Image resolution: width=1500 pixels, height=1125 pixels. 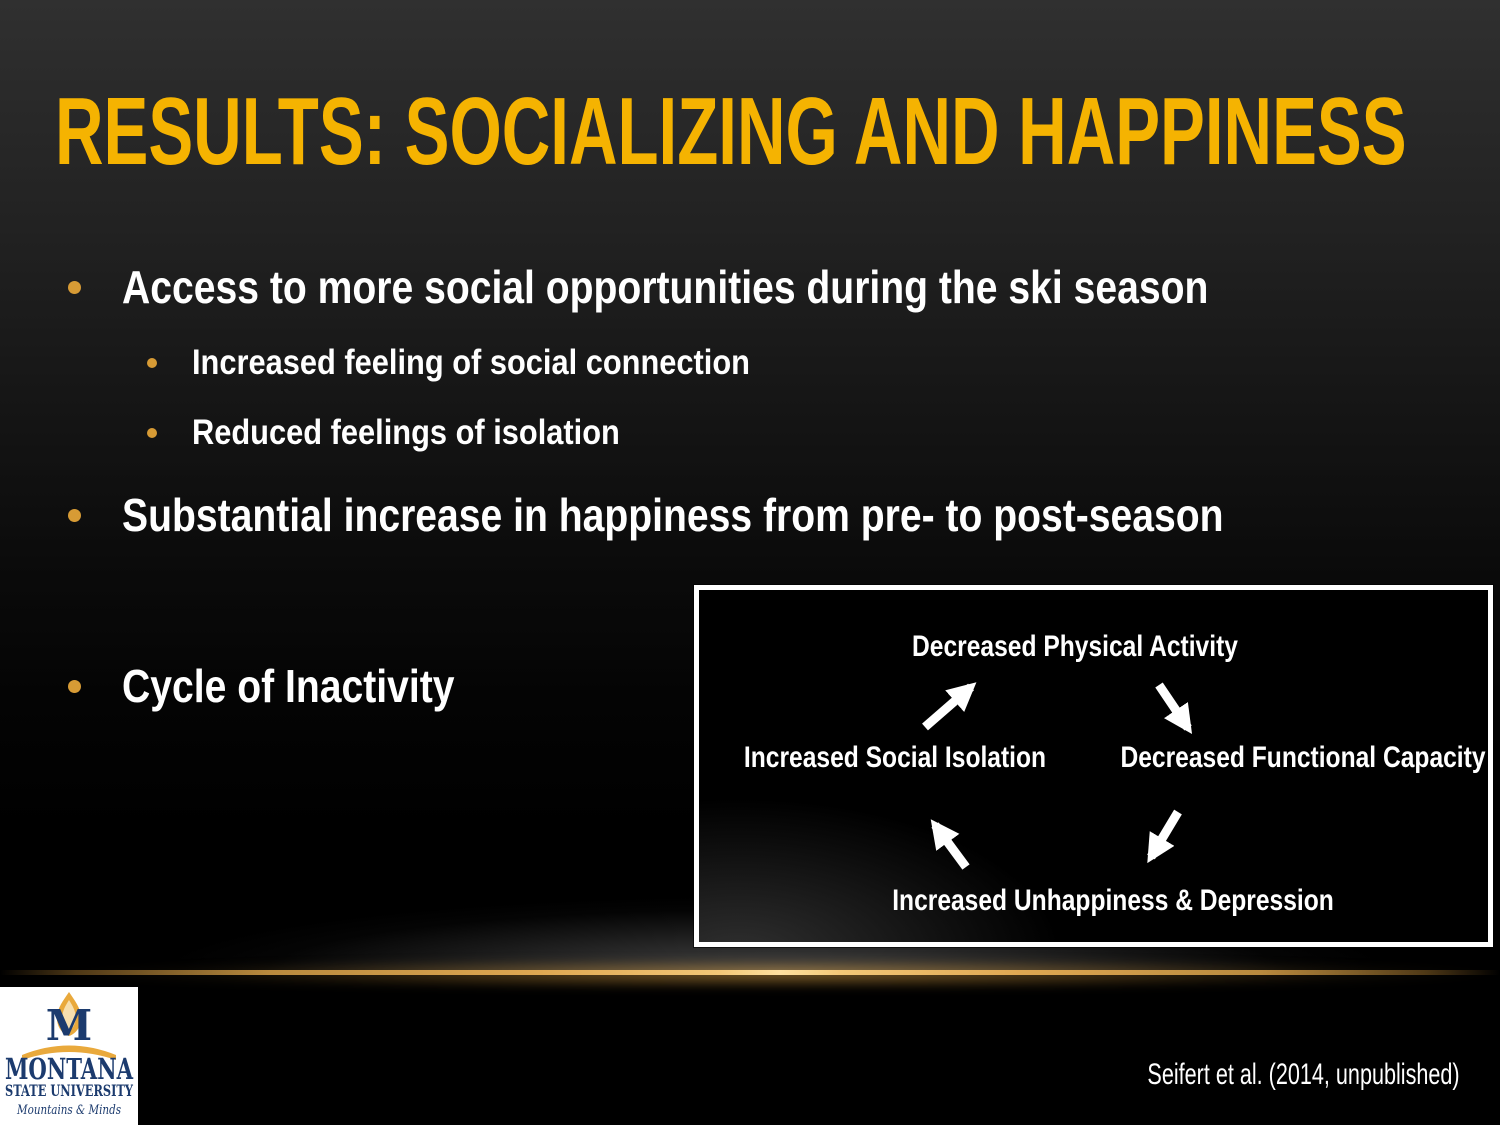 What do you see at coordinates (471, 362) in the screenshot?
I see `bullet-text: Increased feeling of social connection` at bounding box center [471, 362].